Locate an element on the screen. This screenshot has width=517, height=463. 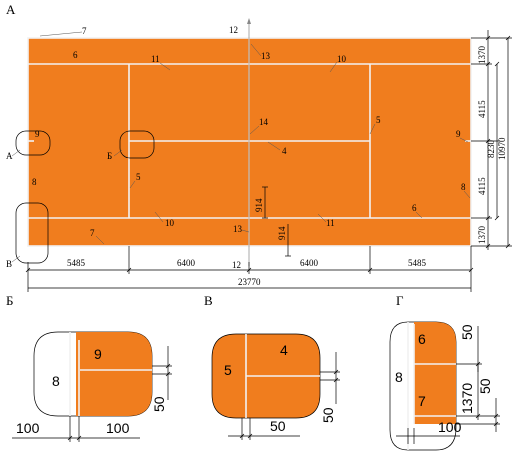
detail-g-dim-100: 100 is located at coordinates (450, 427).